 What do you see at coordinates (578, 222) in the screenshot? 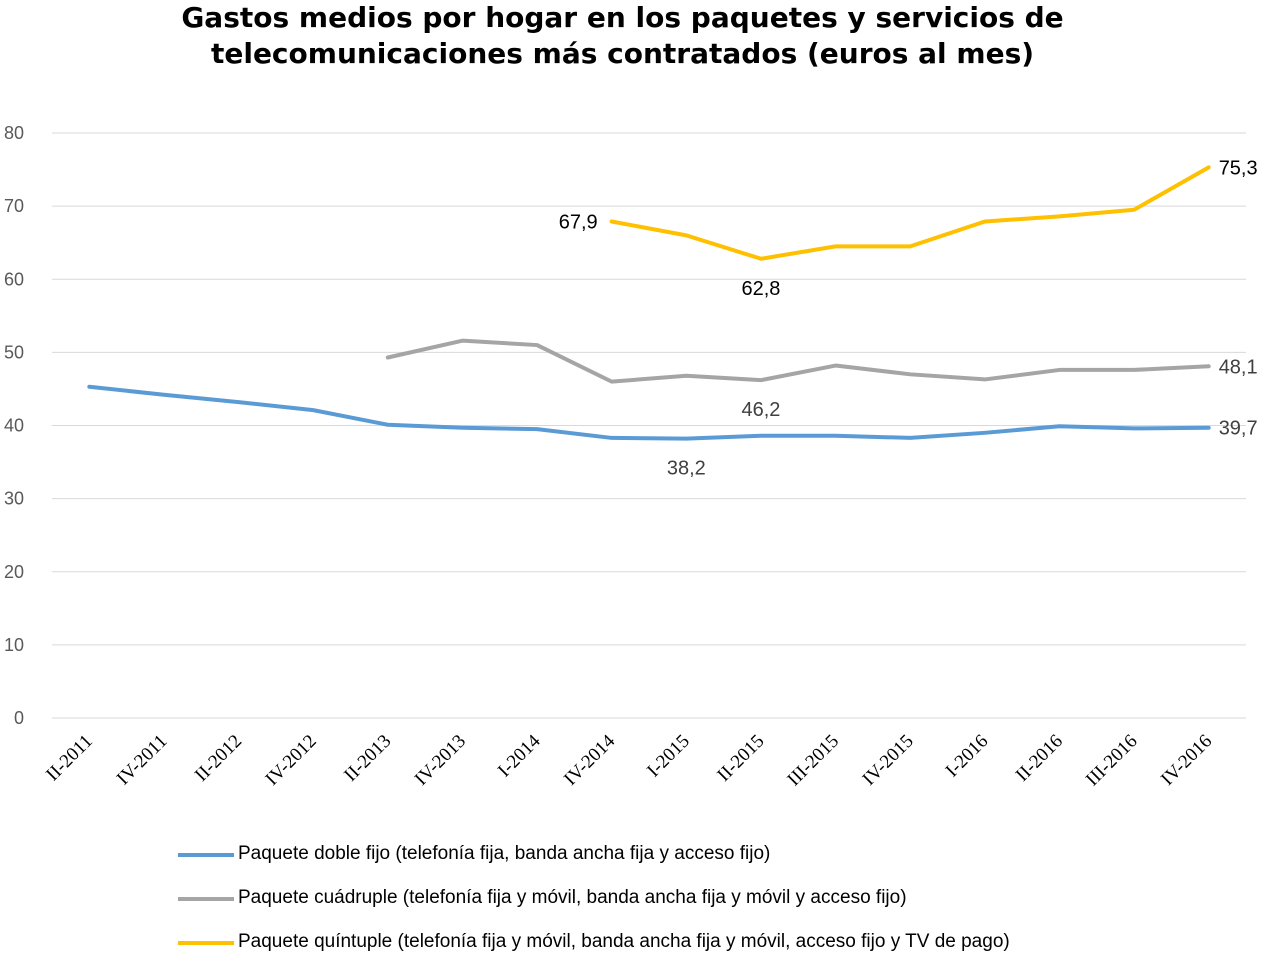
I see `data-label: 67,9` at bounding box center [578, 222].